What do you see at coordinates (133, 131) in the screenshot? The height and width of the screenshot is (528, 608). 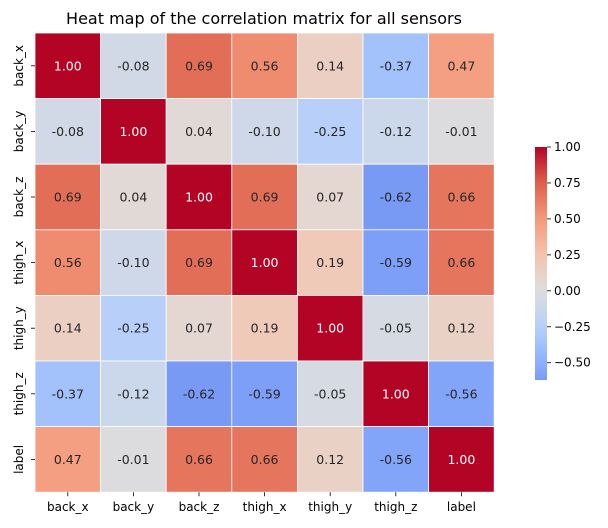 I see `cell-value-back_y-back_y: 1.00` at bounding box center [133, 131].